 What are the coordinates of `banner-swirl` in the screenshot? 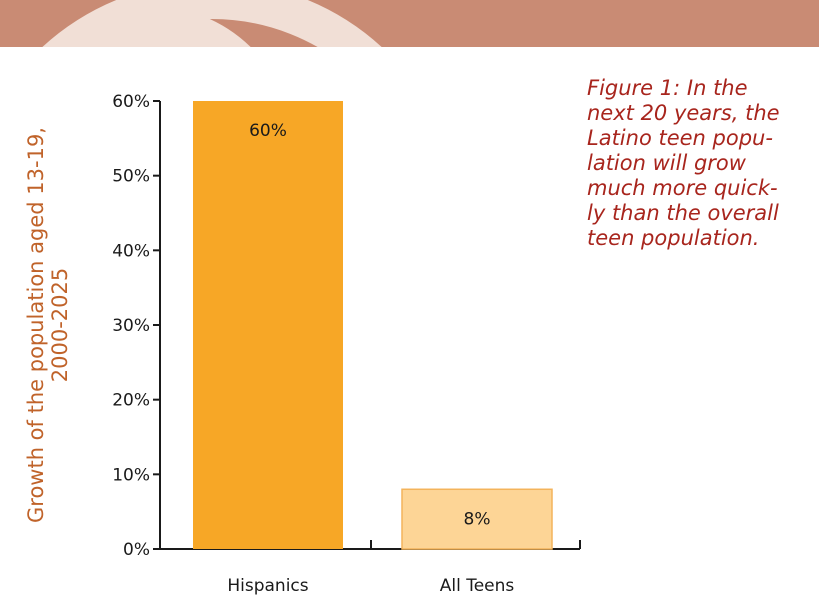 It's located at (212, 23).